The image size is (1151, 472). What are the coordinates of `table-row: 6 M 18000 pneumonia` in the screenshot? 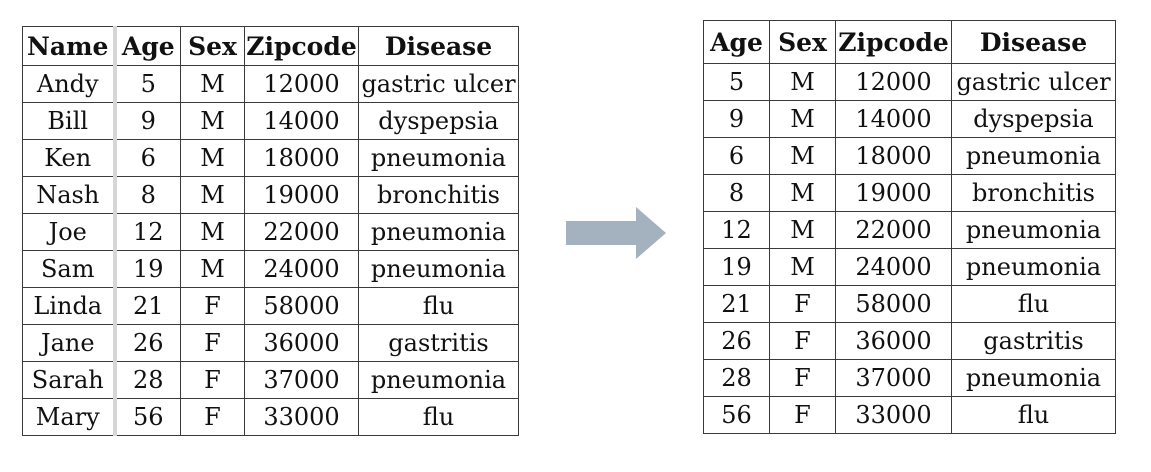 It's located at (909, 156).